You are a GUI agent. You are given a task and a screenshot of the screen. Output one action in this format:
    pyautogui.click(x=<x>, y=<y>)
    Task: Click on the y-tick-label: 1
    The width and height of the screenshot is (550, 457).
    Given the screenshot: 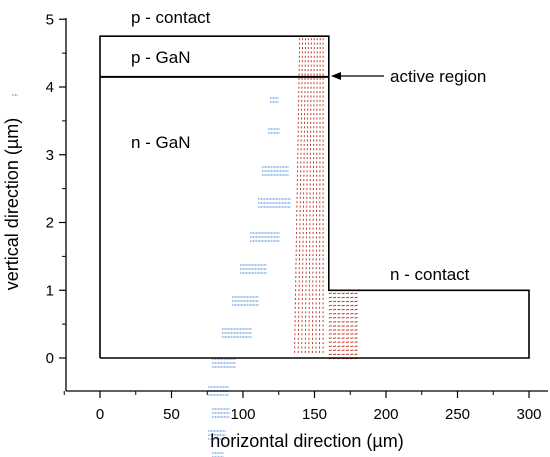 What is the action you would take?
    pyautogui.click(x=50, y=290)
    